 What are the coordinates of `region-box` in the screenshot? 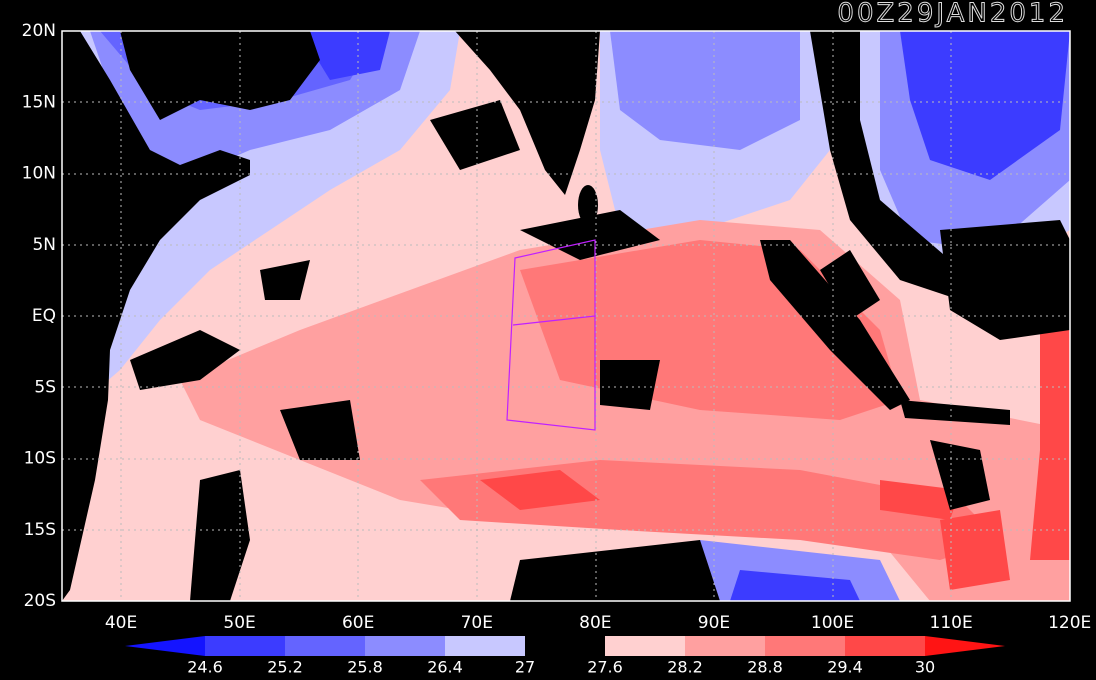 It's located at (551, 335).